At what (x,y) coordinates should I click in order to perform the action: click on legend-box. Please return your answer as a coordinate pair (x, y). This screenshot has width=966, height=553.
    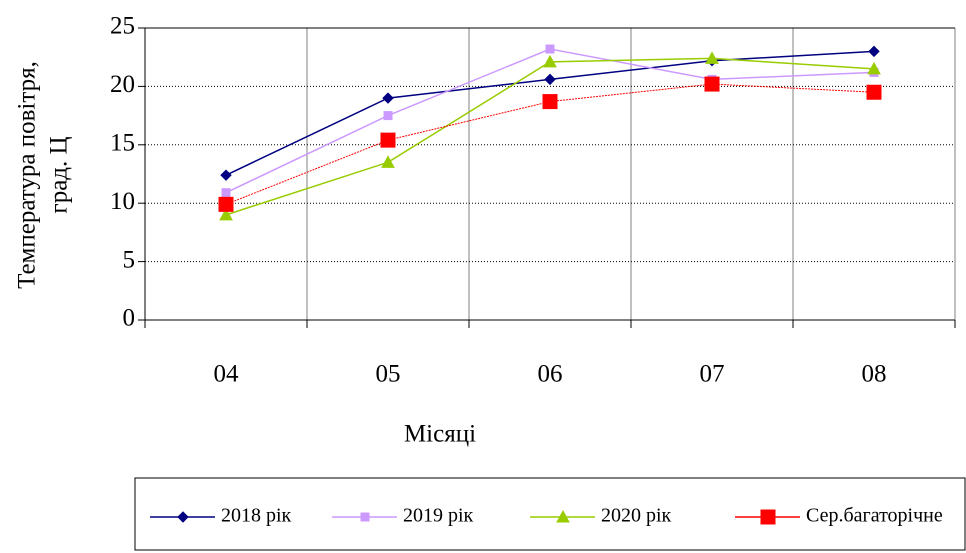
    Looking at the image, I should click on (550, 514).